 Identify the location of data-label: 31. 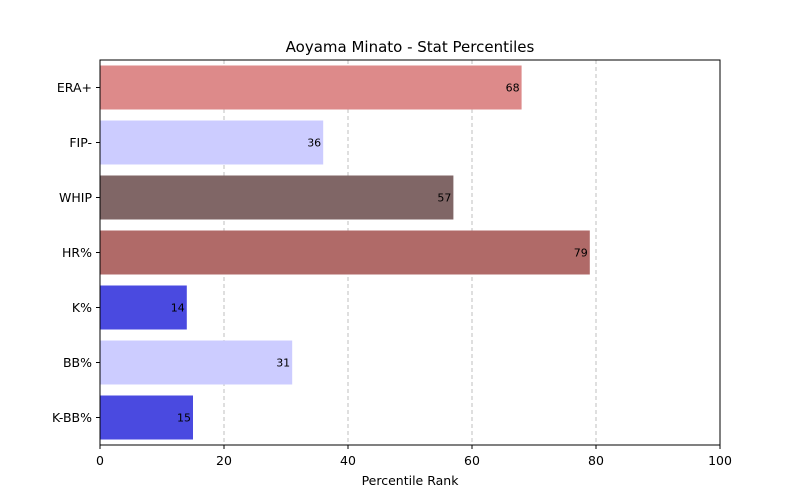
(283, 363).